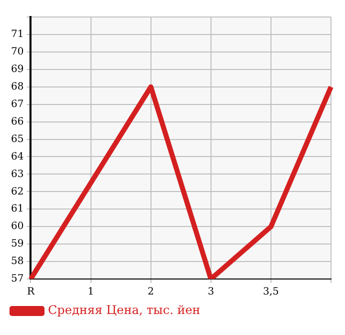  I want to click on y-tick-label: 71, so click(17, 34).